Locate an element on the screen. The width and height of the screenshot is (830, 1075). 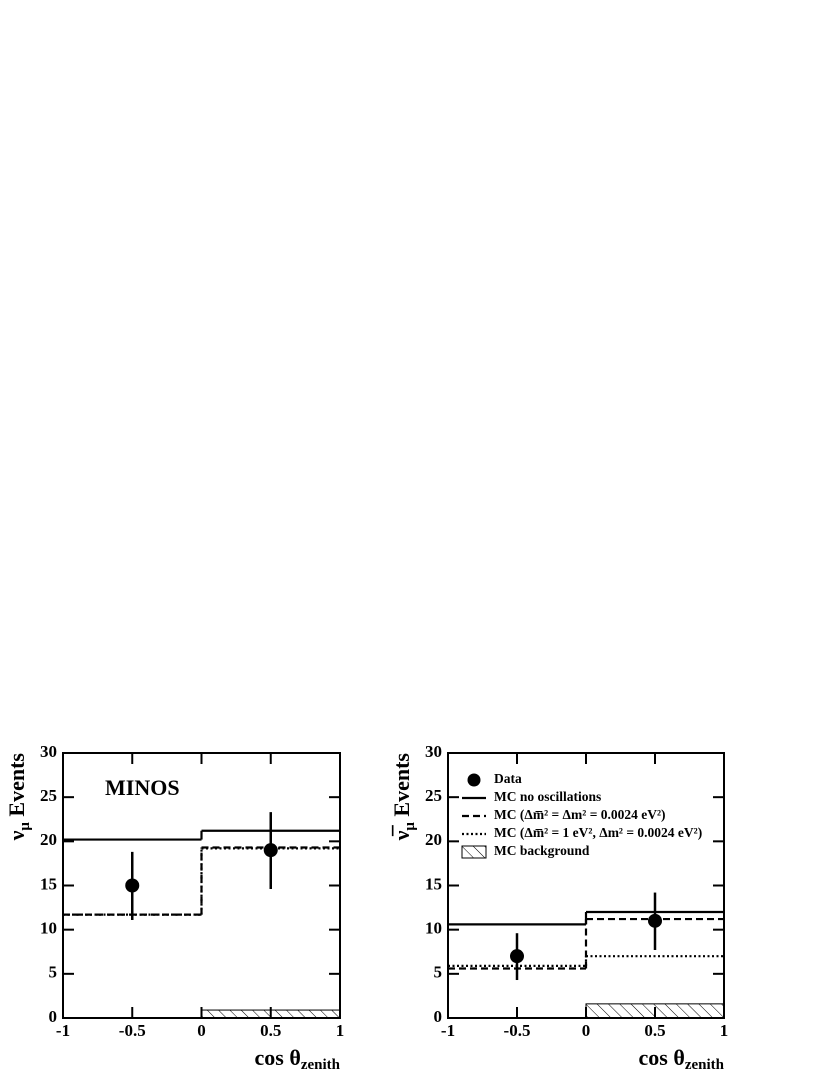
annotation: MINOS is located at coordinates (142, 787).